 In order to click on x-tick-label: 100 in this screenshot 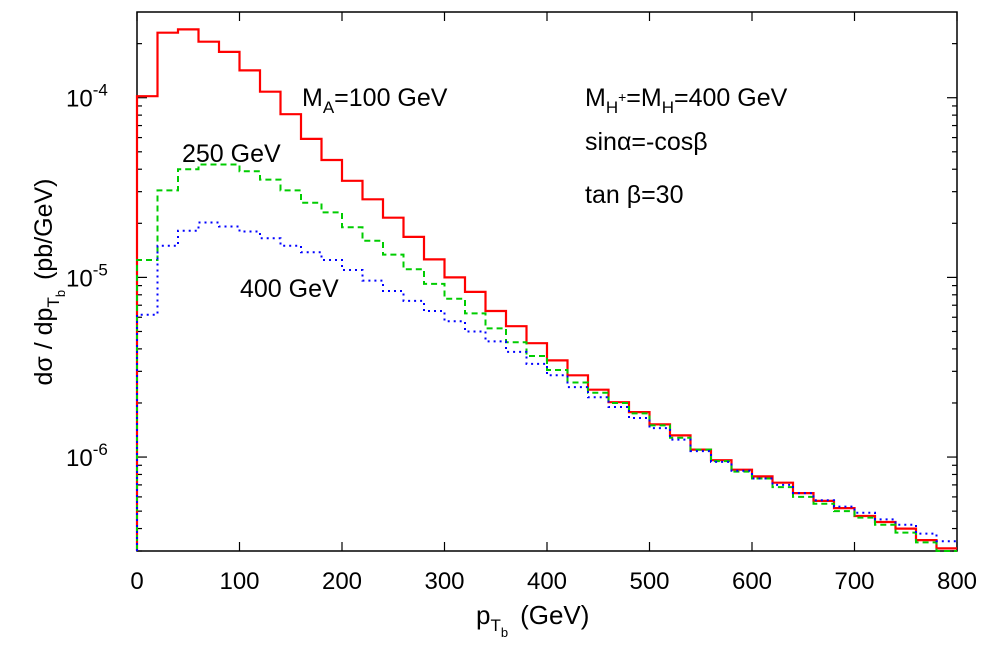, I will do `click(239, 581)`.